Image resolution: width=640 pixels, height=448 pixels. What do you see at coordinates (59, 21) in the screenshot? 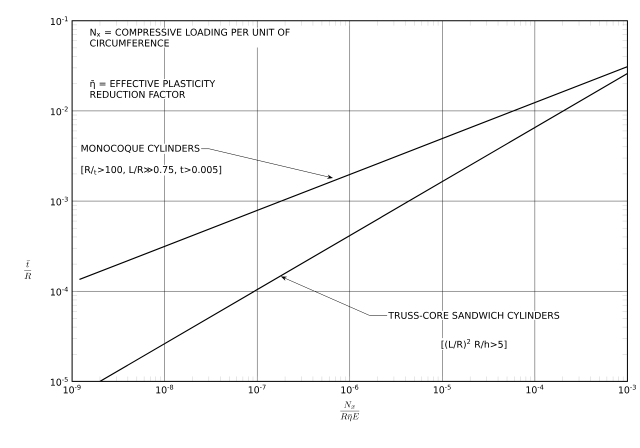
I see `y-tick-label: 10$^{-1}$` at bounding box center [59, 21].